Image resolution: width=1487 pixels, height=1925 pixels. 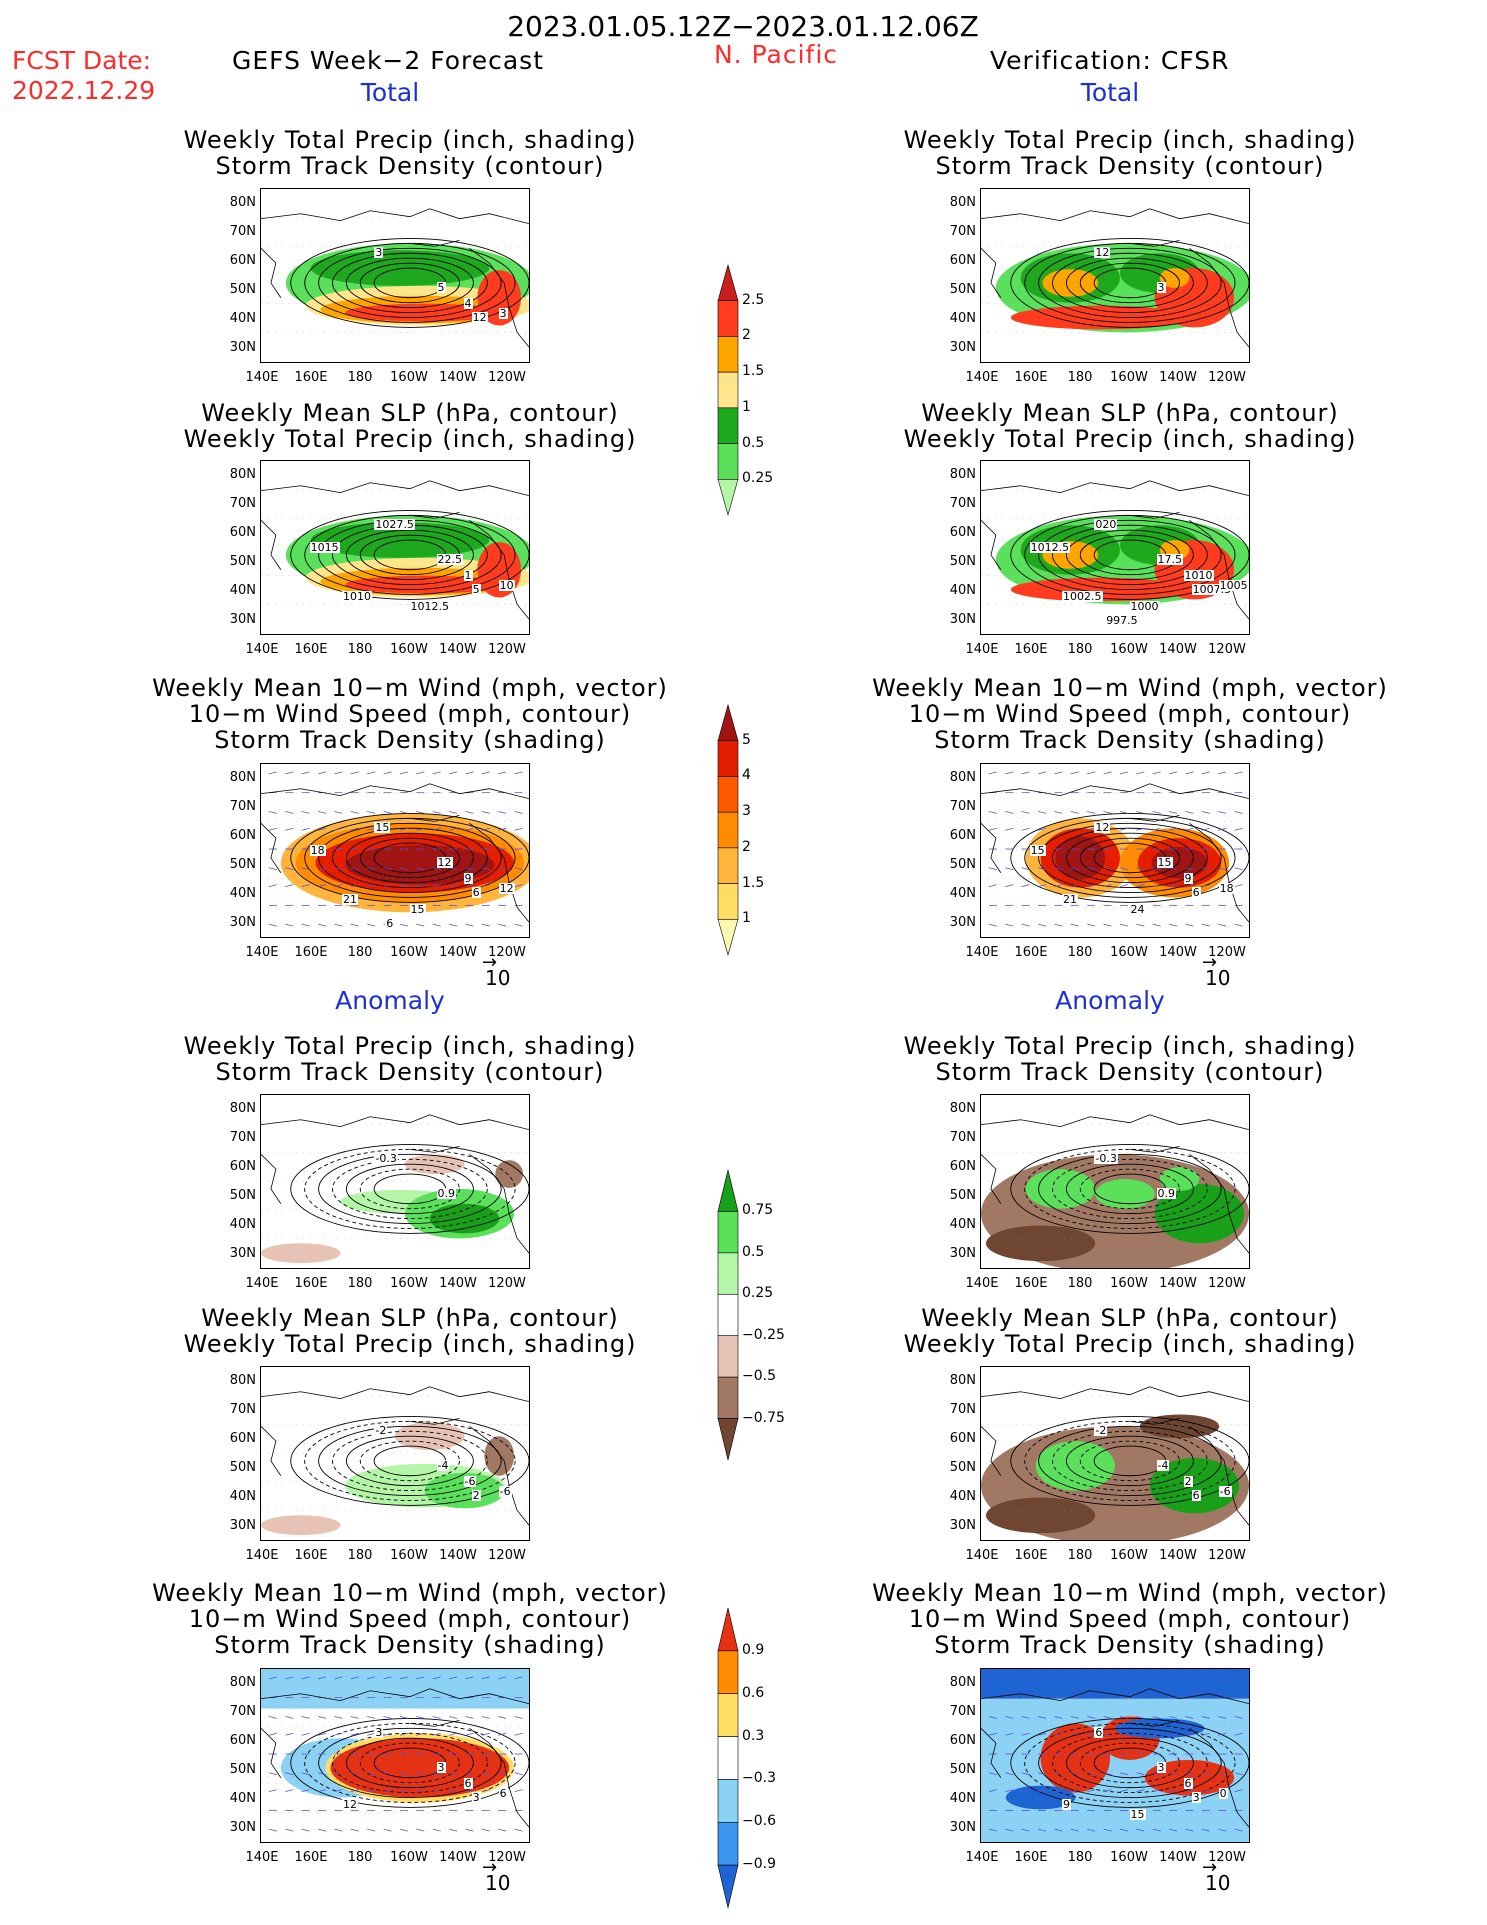 What do you see at coordinates (962, 806) in the screenshot?
I see `cfsr-total-wind-lat-label: 70N` at bounding box center [962, 806].